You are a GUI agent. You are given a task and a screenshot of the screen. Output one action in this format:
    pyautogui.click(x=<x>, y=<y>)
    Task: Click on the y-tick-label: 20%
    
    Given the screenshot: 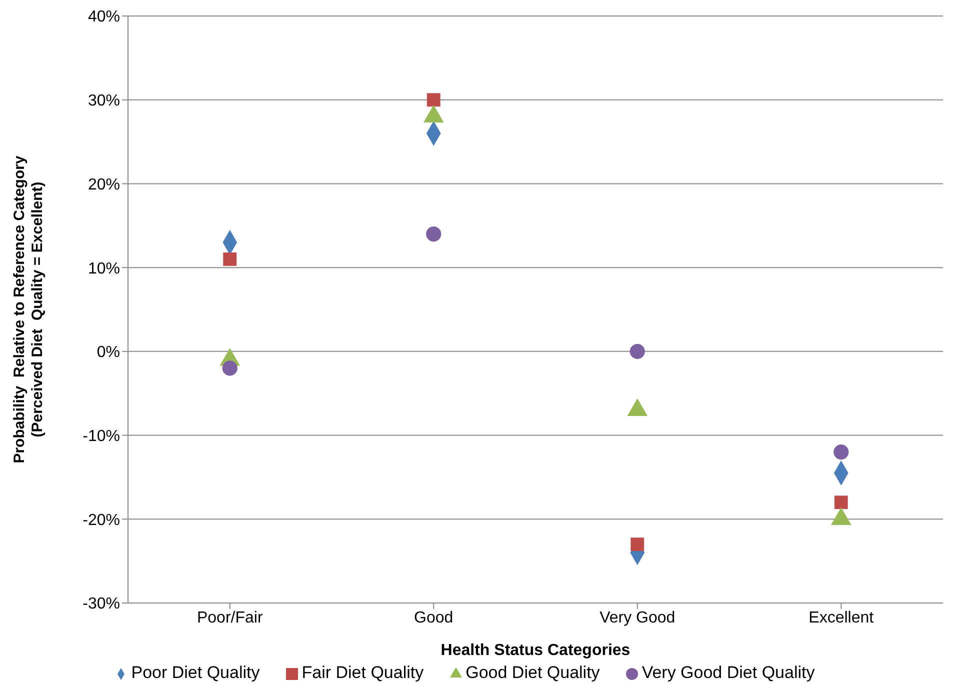 What is the action you would take?
    pyautogui.click(x=104, y=185)
    